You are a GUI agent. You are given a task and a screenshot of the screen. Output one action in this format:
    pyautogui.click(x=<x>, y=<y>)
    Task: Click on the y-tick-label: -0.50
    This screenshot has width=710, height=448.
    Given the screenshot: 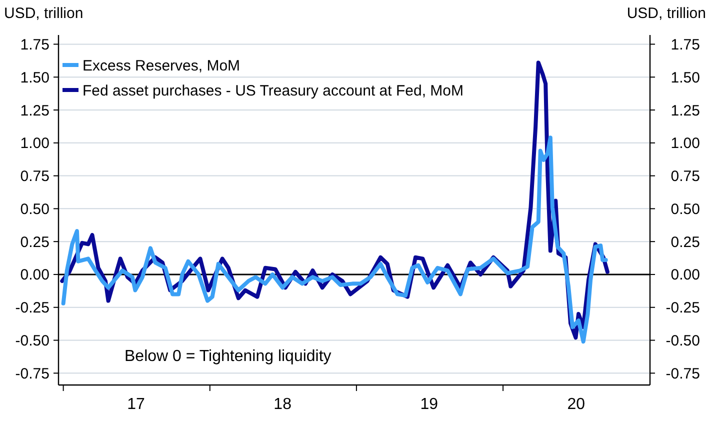 What is the action you would take?
    pyautogui.click(x=32, y=341)
    